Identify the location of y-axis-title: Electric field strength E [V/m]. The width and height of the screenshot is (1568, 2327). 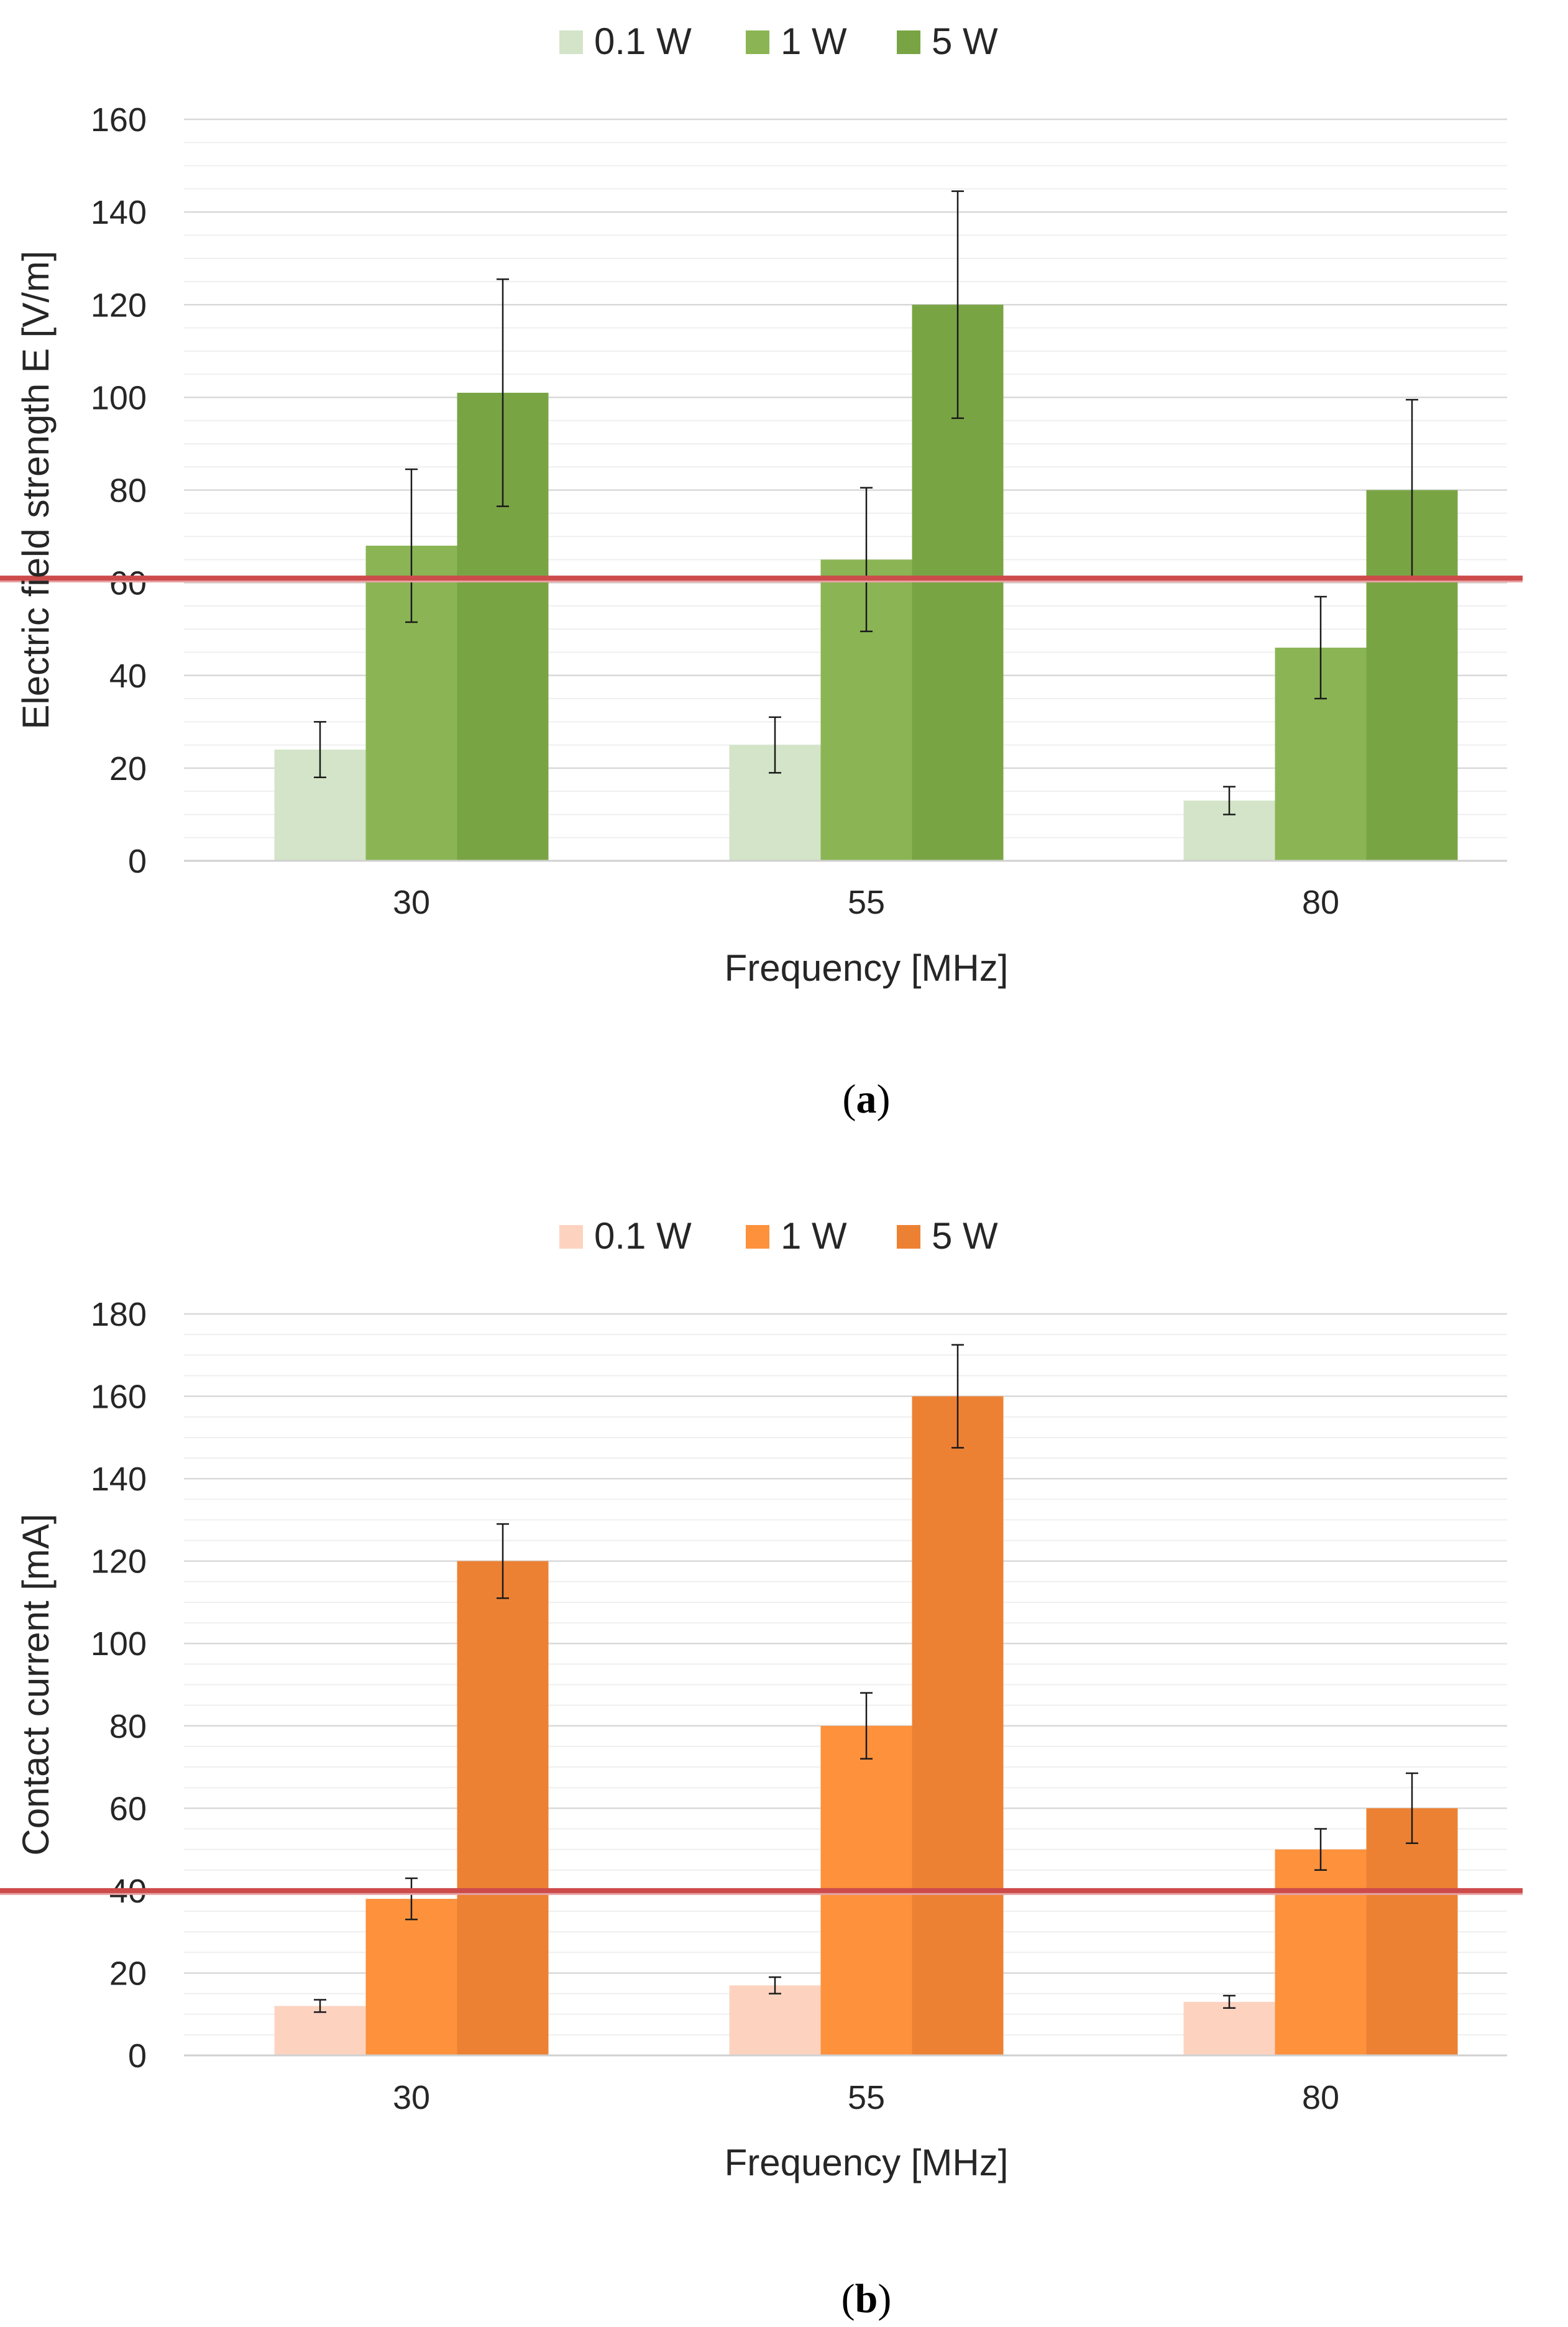
(36, 490).